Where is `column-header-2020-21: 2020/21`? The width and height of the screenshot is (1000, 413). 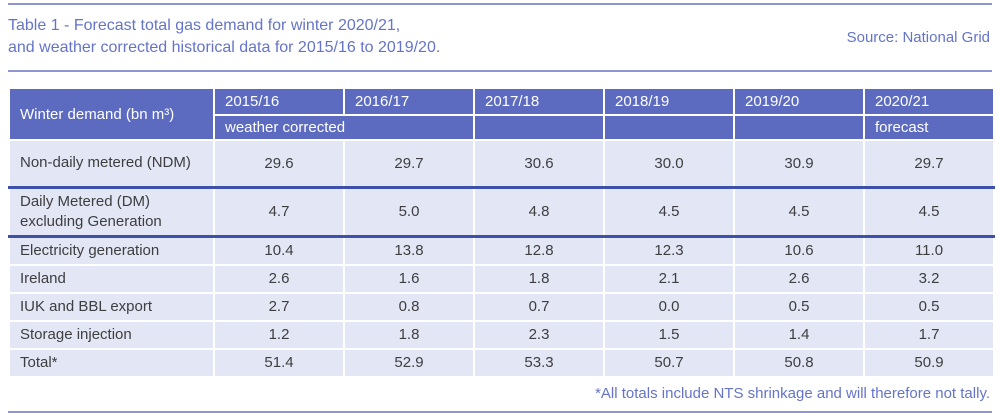 column-header-2020-21: 2020/21 is located at coordinates (929, 101).